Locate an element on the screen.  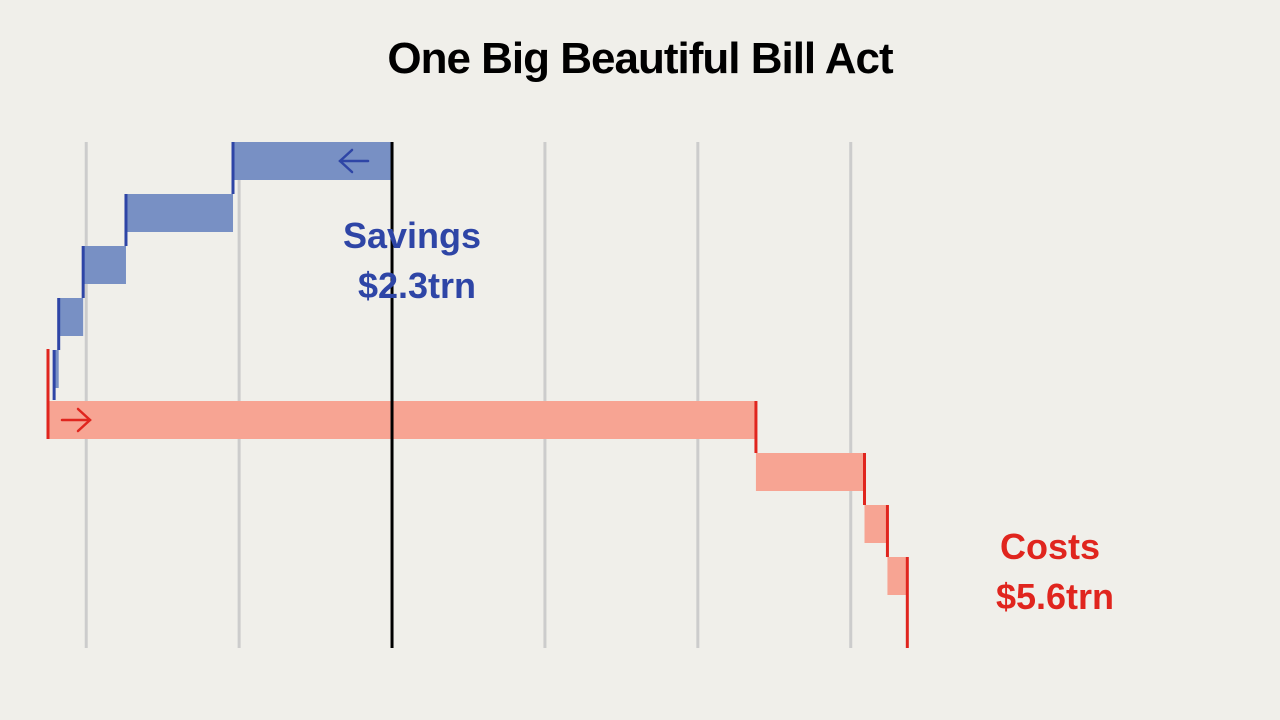
savings-left-arrow-icon is located at coordinates (354, 161).